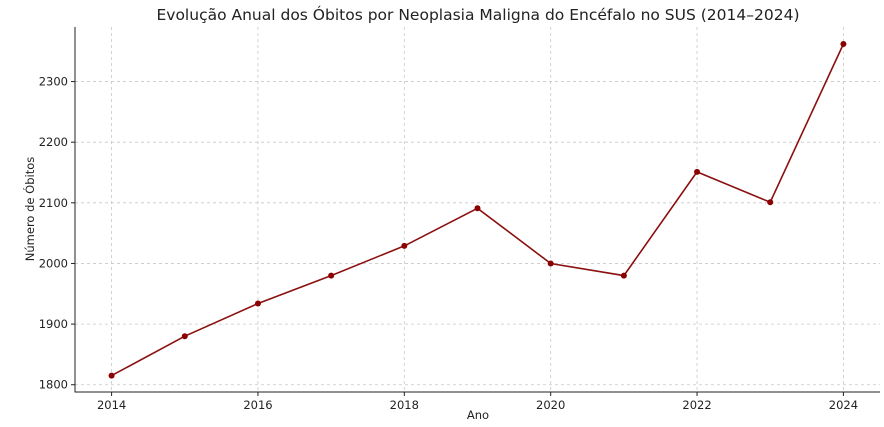 The image size is (884, 427). I want to click on x-tick-label: 2018, so click(404, 405).